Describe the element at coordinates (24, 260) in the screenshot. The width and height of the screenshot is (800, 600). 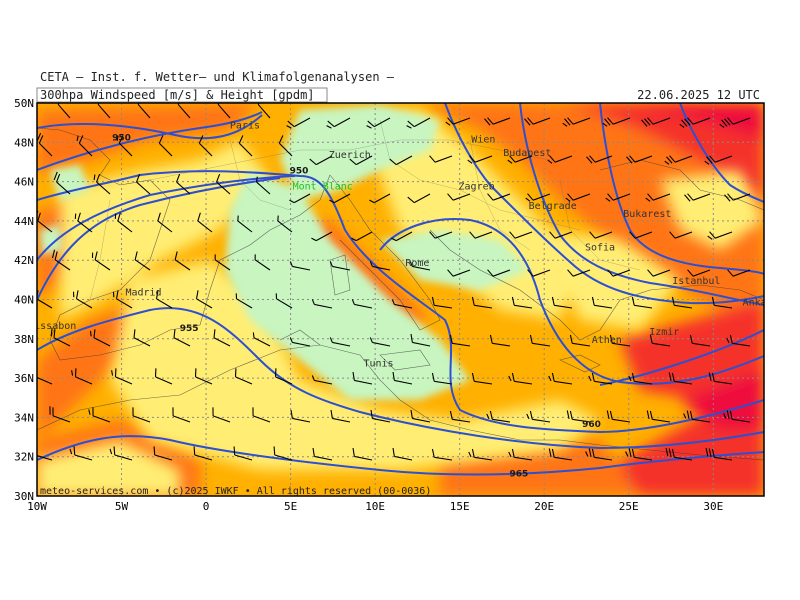
I see `lat-tick-label: 42N` at that location.